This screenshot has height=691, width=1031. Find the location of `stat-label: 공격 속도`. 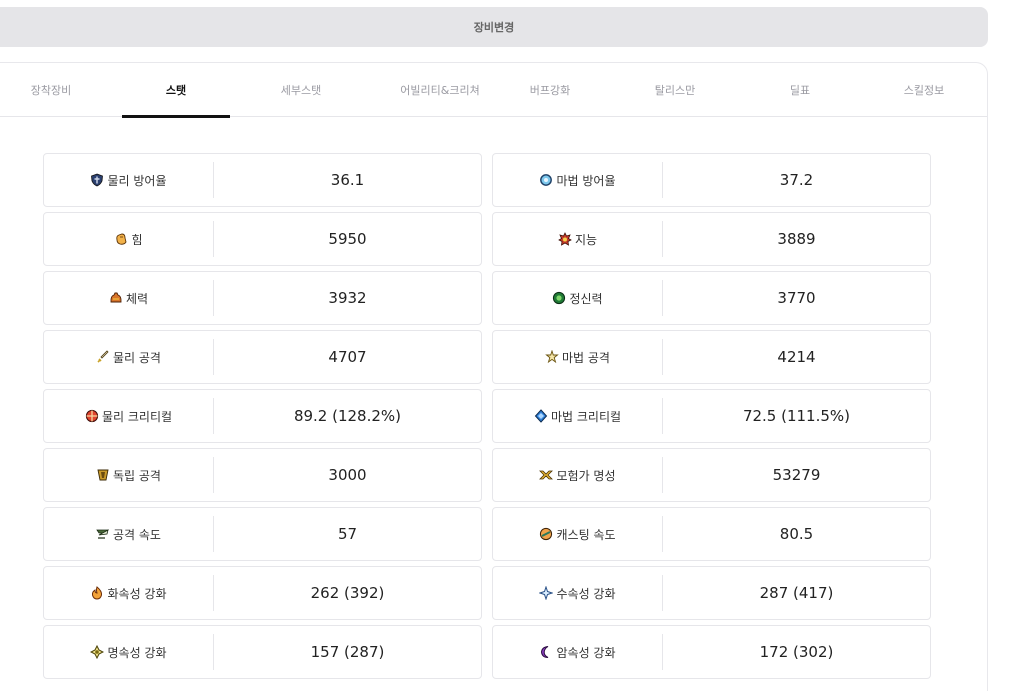

stat-label: 공격 속도 is located at coordinates (128, 534).